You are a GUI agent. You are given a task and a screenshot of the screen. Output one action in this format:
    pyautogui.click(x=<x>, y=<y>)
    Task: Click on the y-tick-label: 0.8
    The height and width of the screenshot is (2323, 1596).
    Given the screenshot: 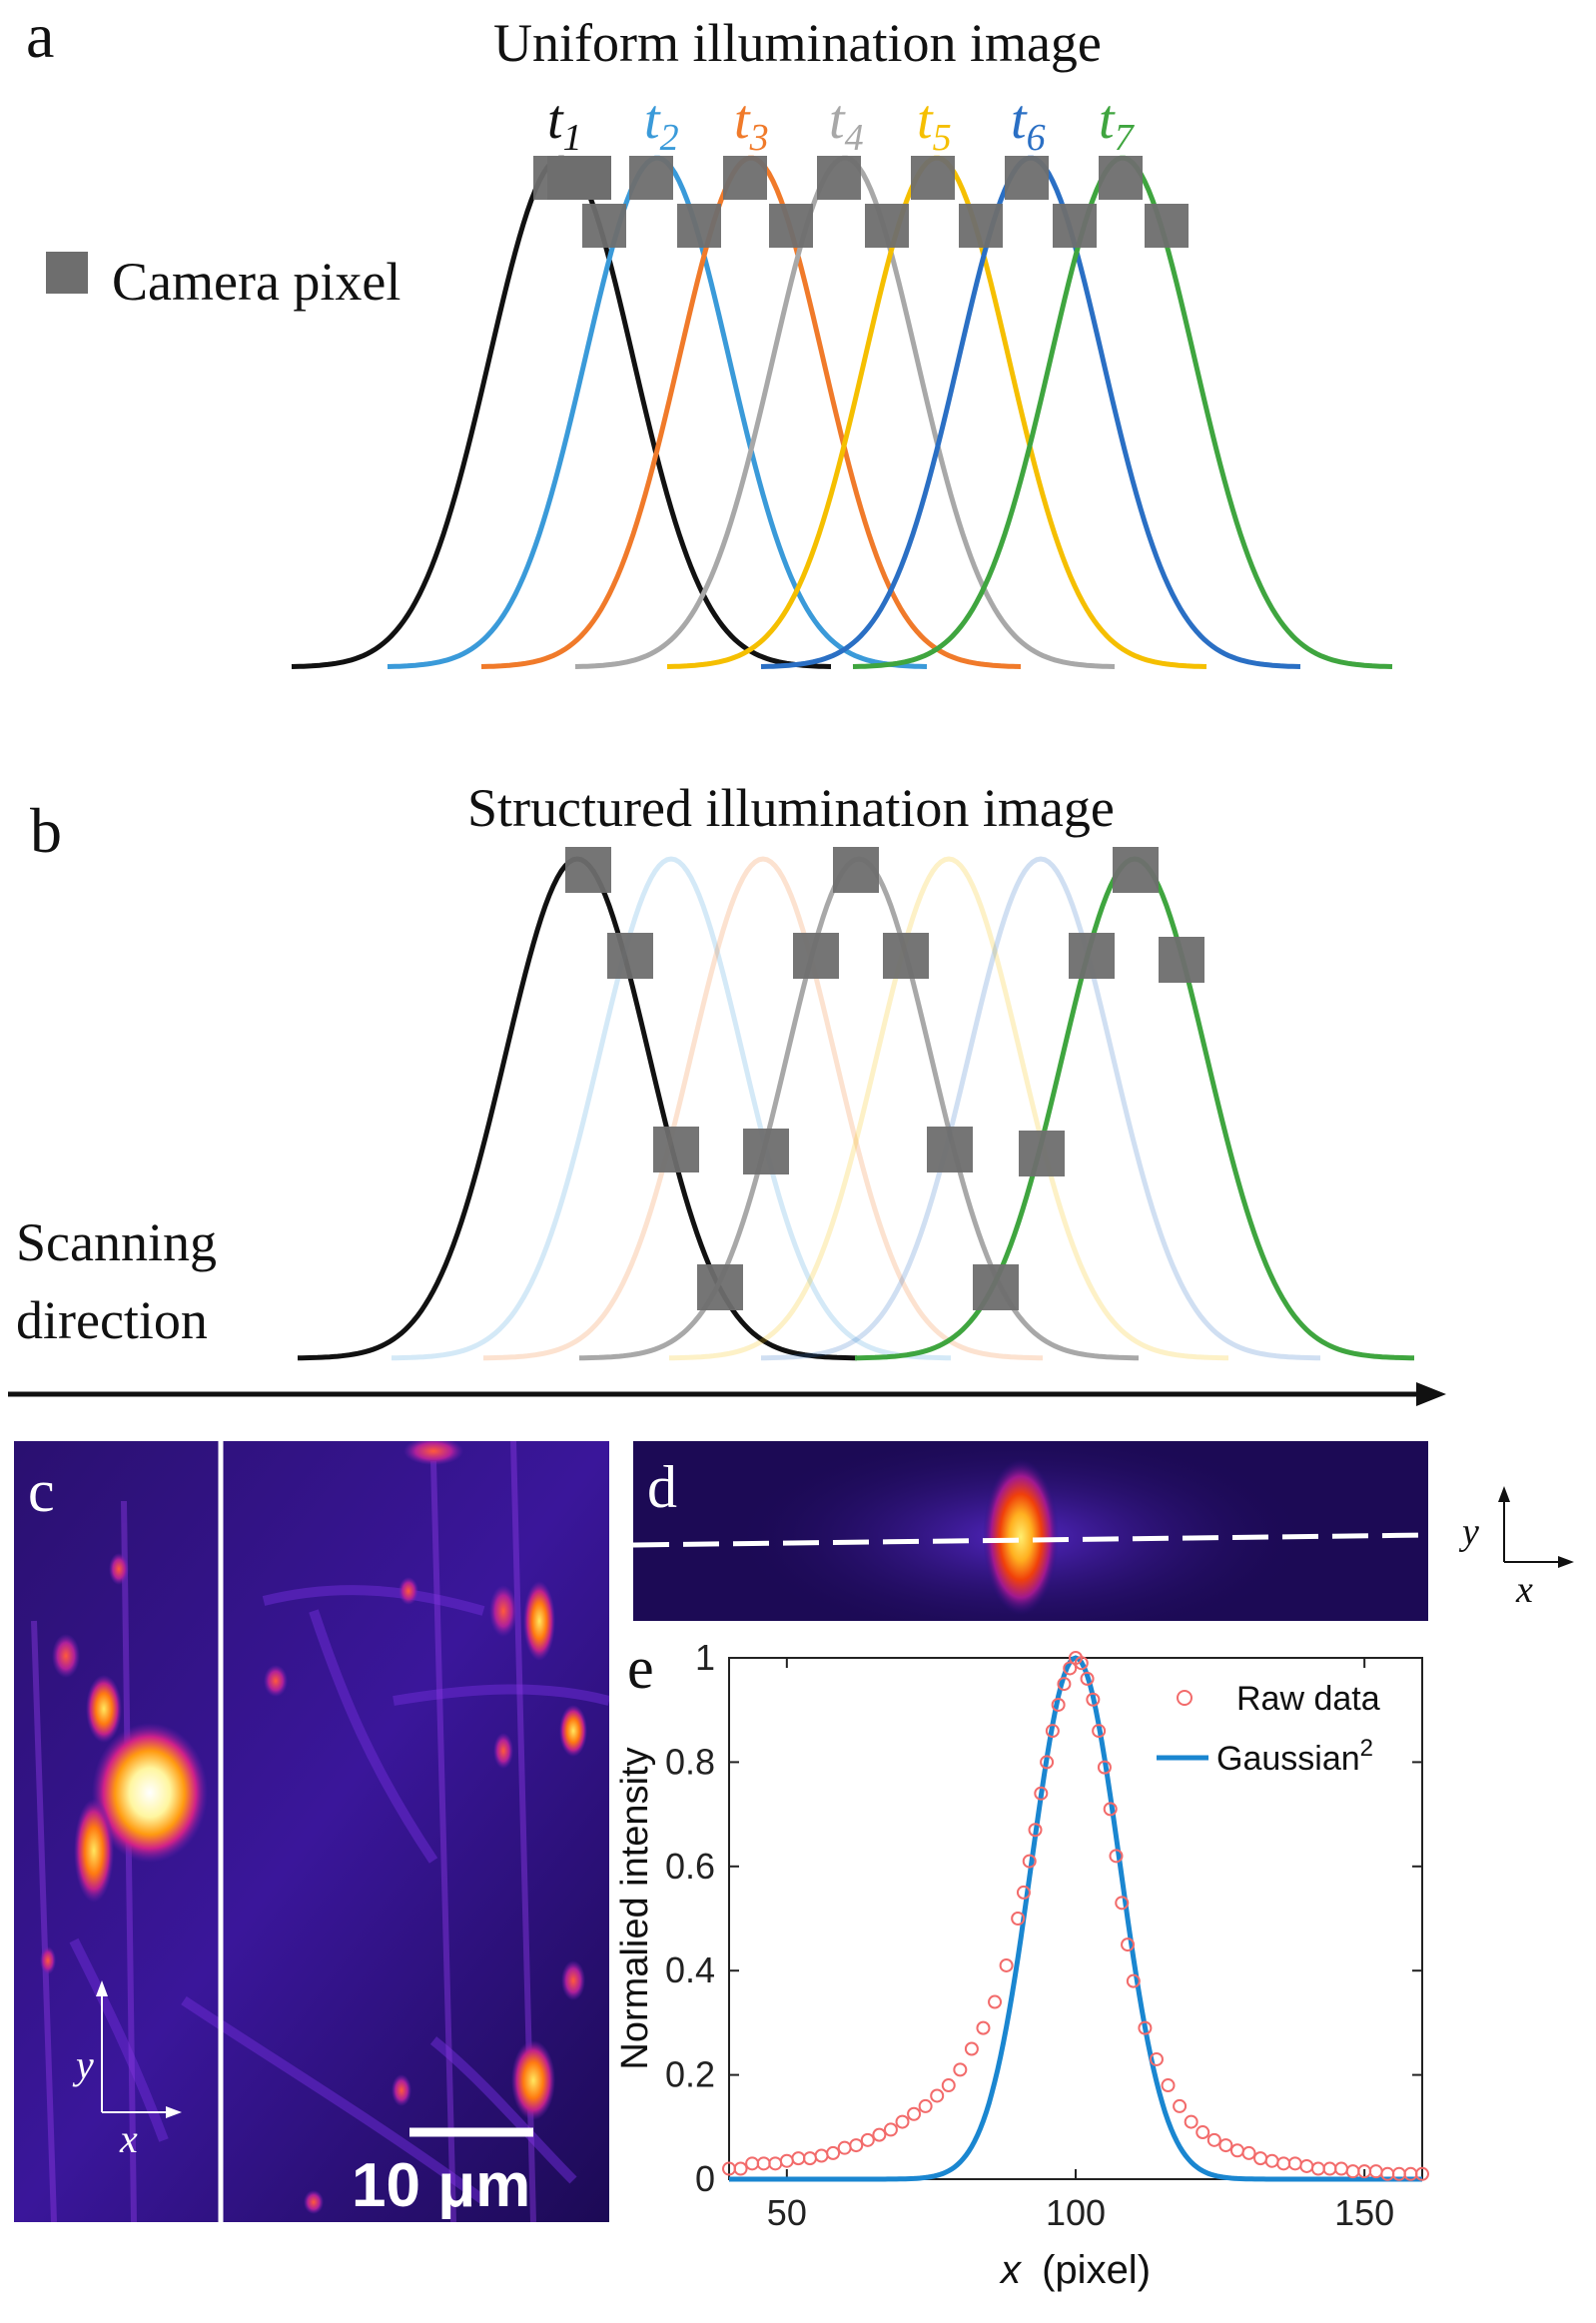 What is the action you would take?
    pyautogui.click(x=690, y=1761)
    